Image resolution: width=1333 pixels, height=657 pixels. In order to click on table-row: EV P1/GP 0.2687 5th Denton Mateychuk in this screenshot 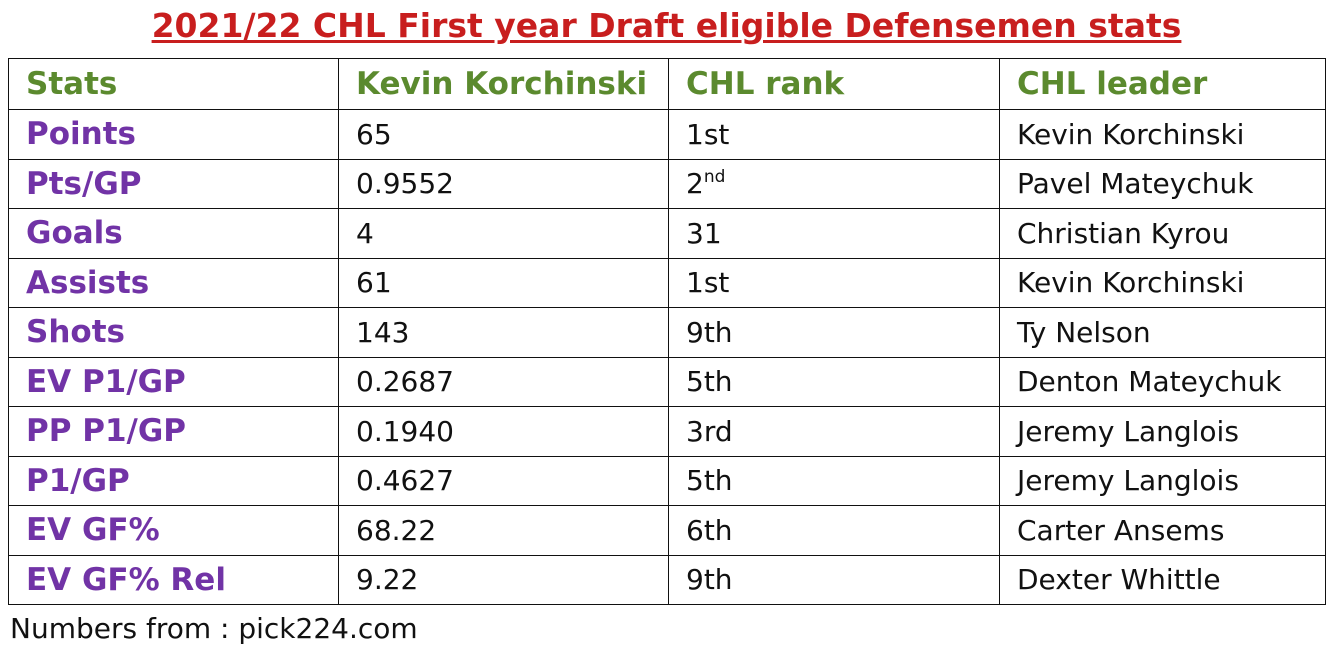, I will do `click(667, 381)`.